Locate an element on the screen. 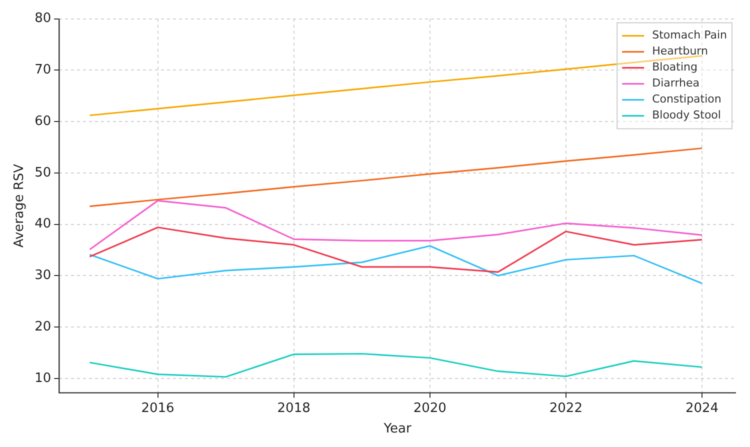  legend-label: Bloody Stool is located at coordinates (686, 115).